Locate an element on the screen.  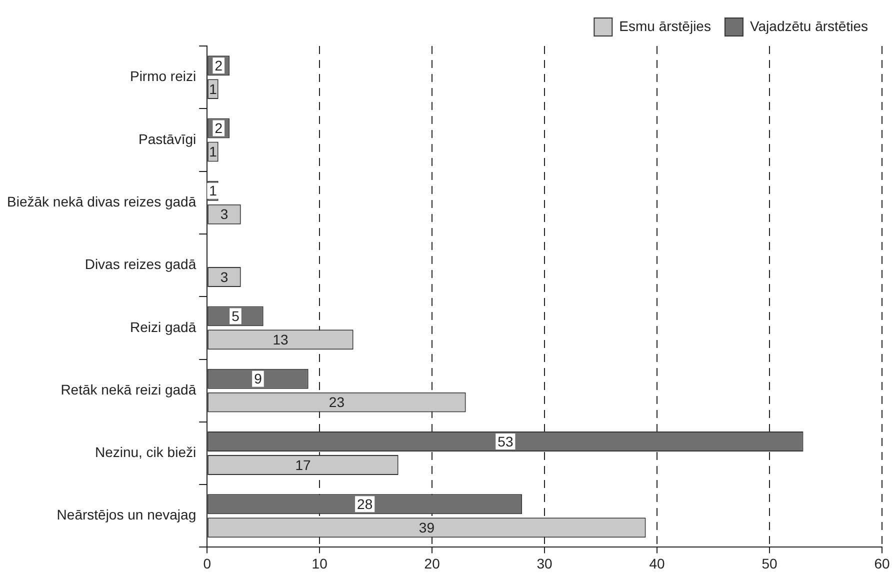
y-tick-label: Pastāvīgi is located at coordinates (167, 138).